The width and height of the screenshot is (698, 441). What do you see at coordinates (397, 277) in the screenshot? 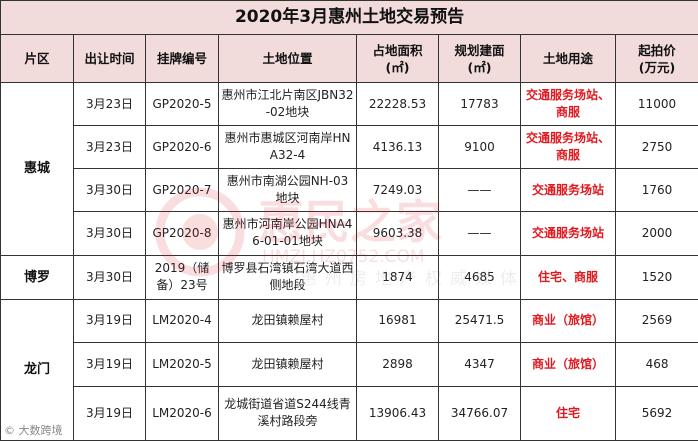
I see `area-cell: 1874` at bounding box center [397, 277].